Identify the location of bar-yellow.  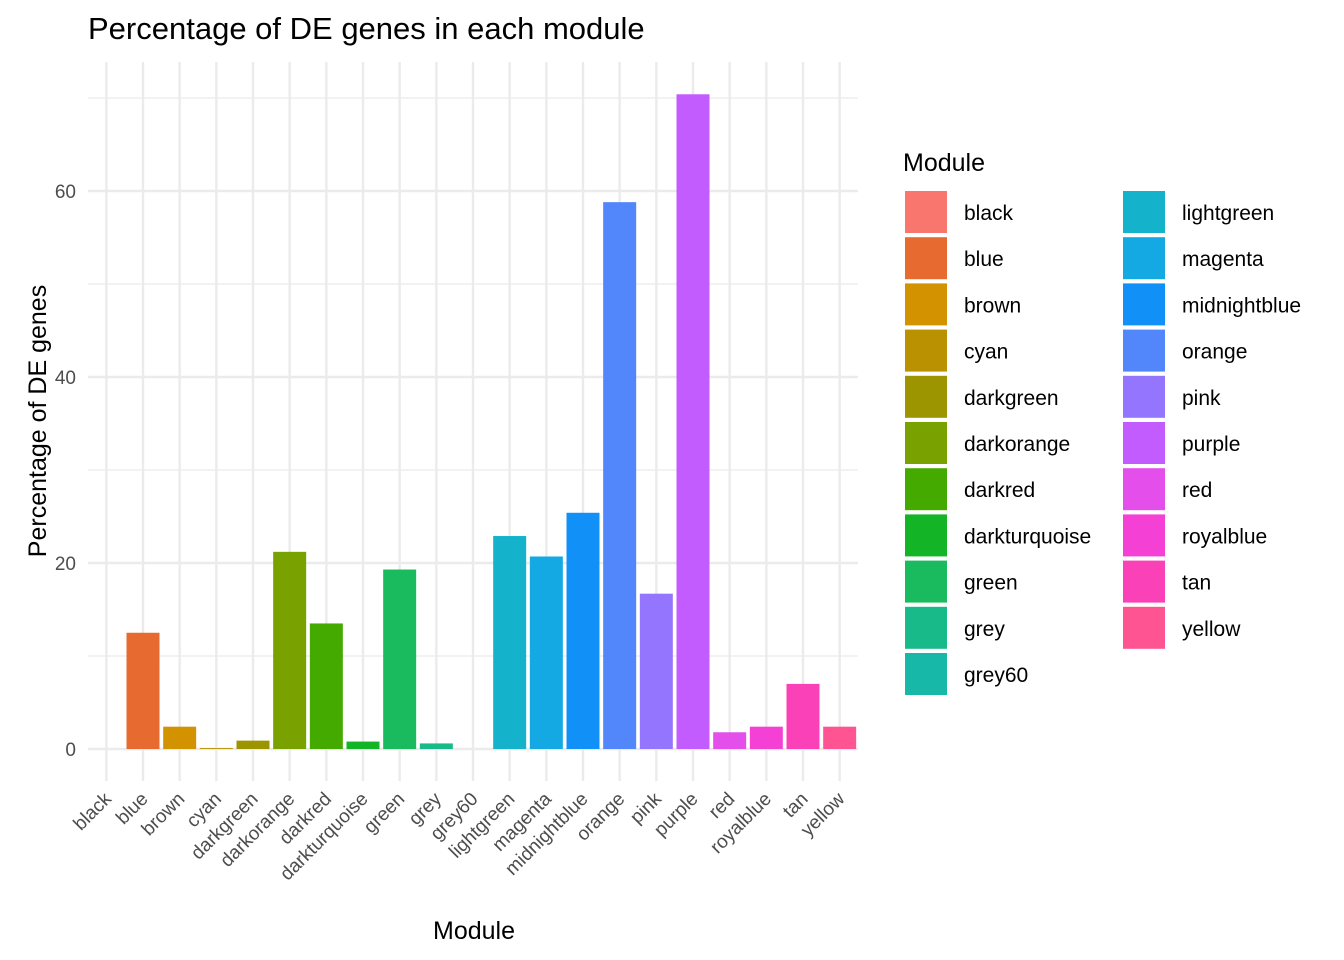
(840, 737).